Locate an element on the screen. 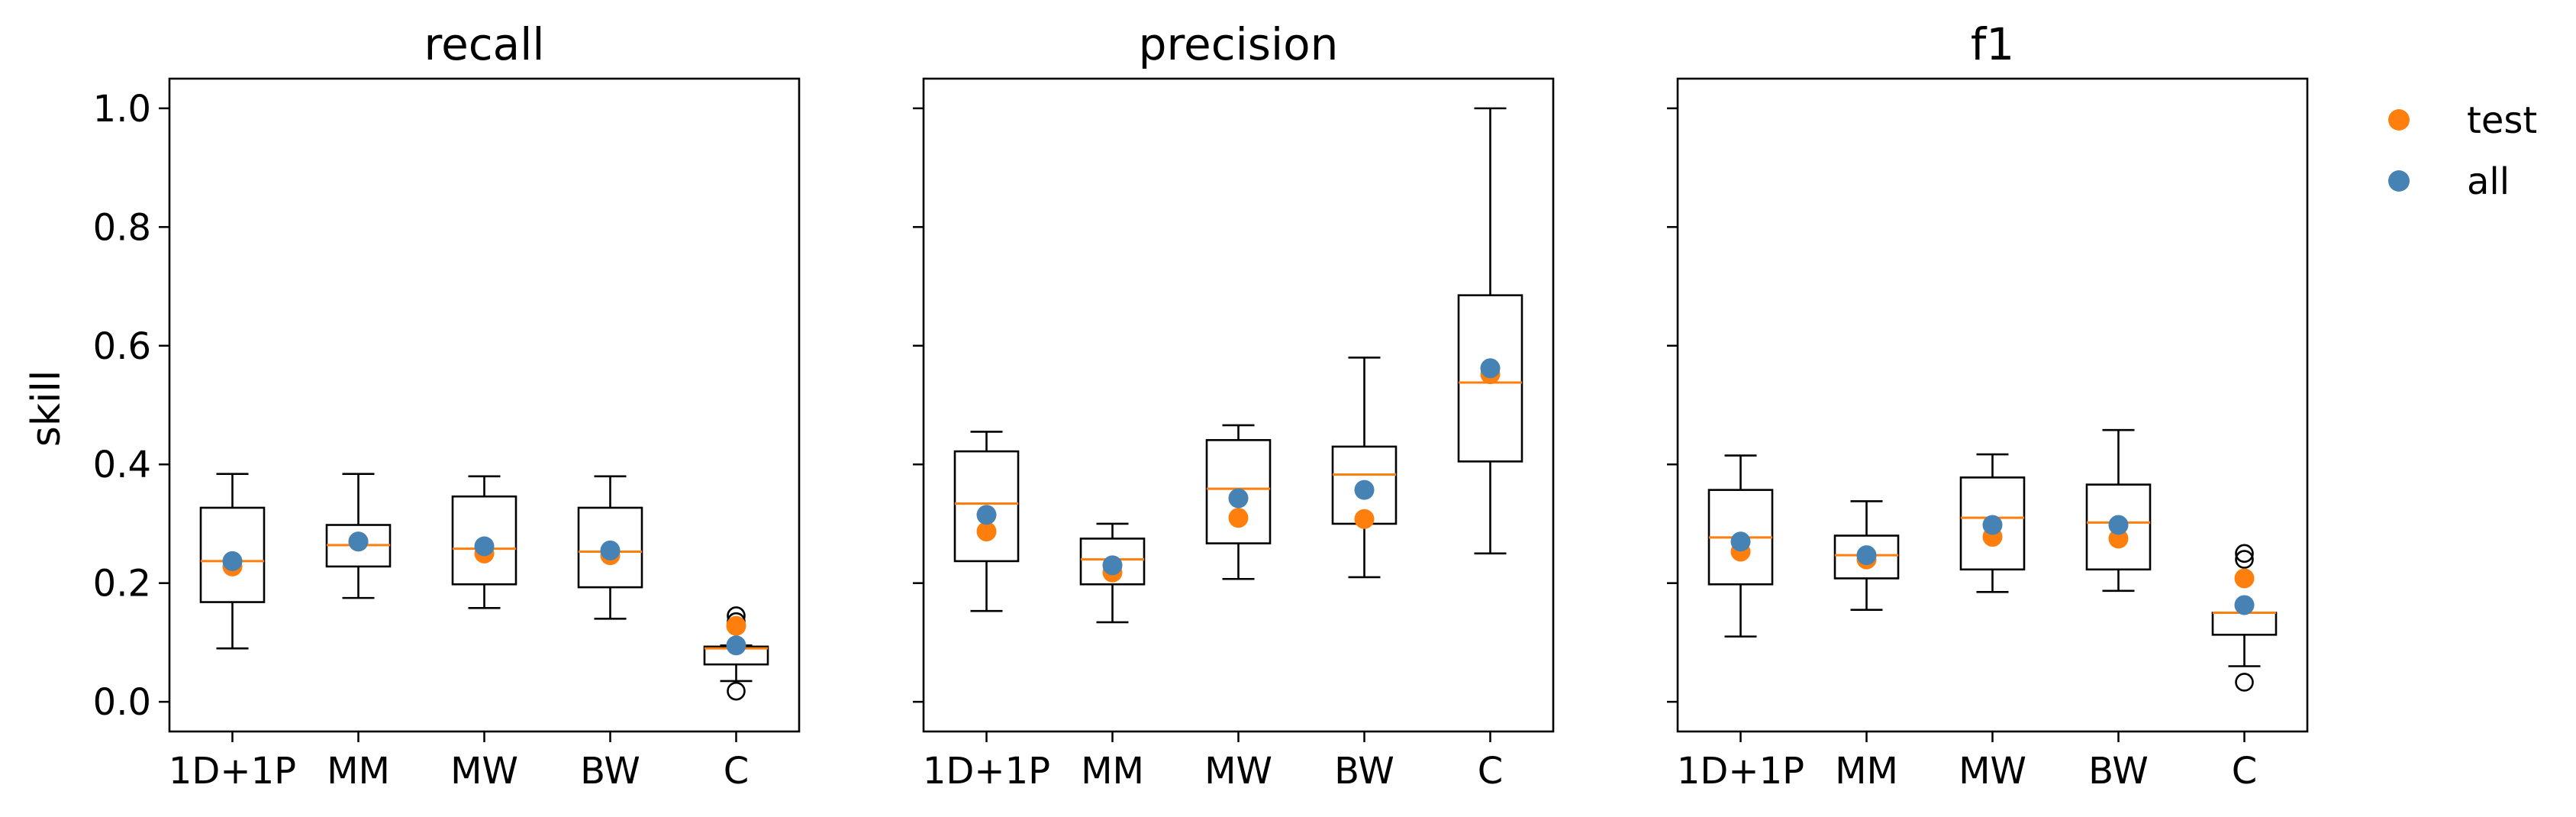  y-tick-label: 0.4 is located at coordinates (122, 465).